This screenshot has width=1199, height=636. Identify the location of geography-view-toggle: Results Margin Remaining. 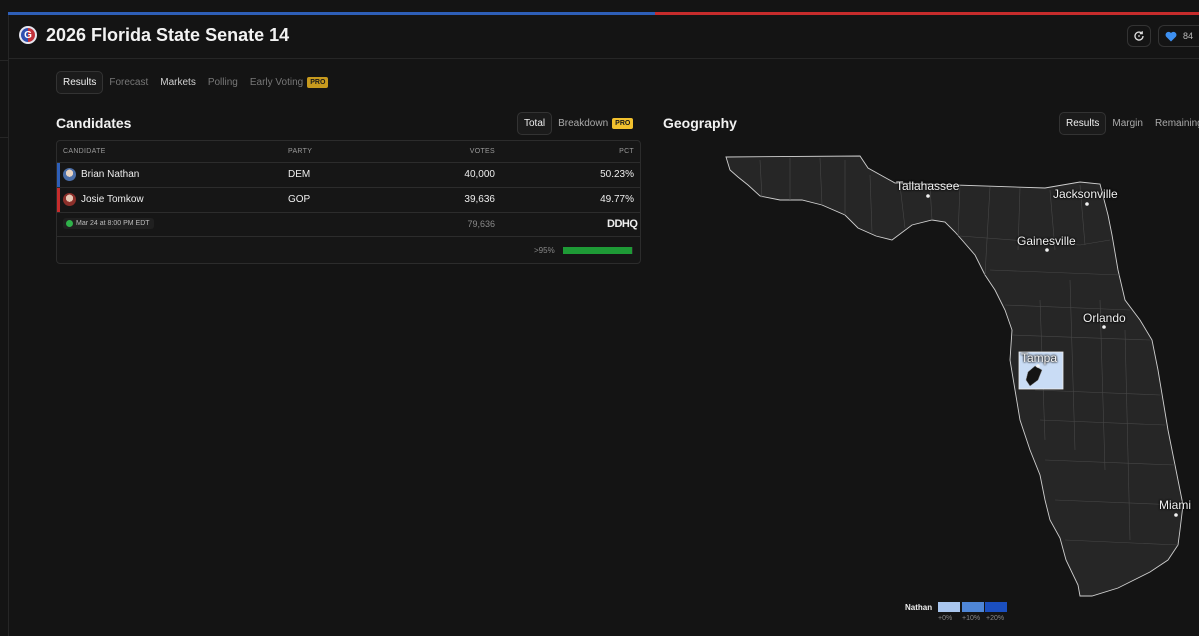
(1129, 123).